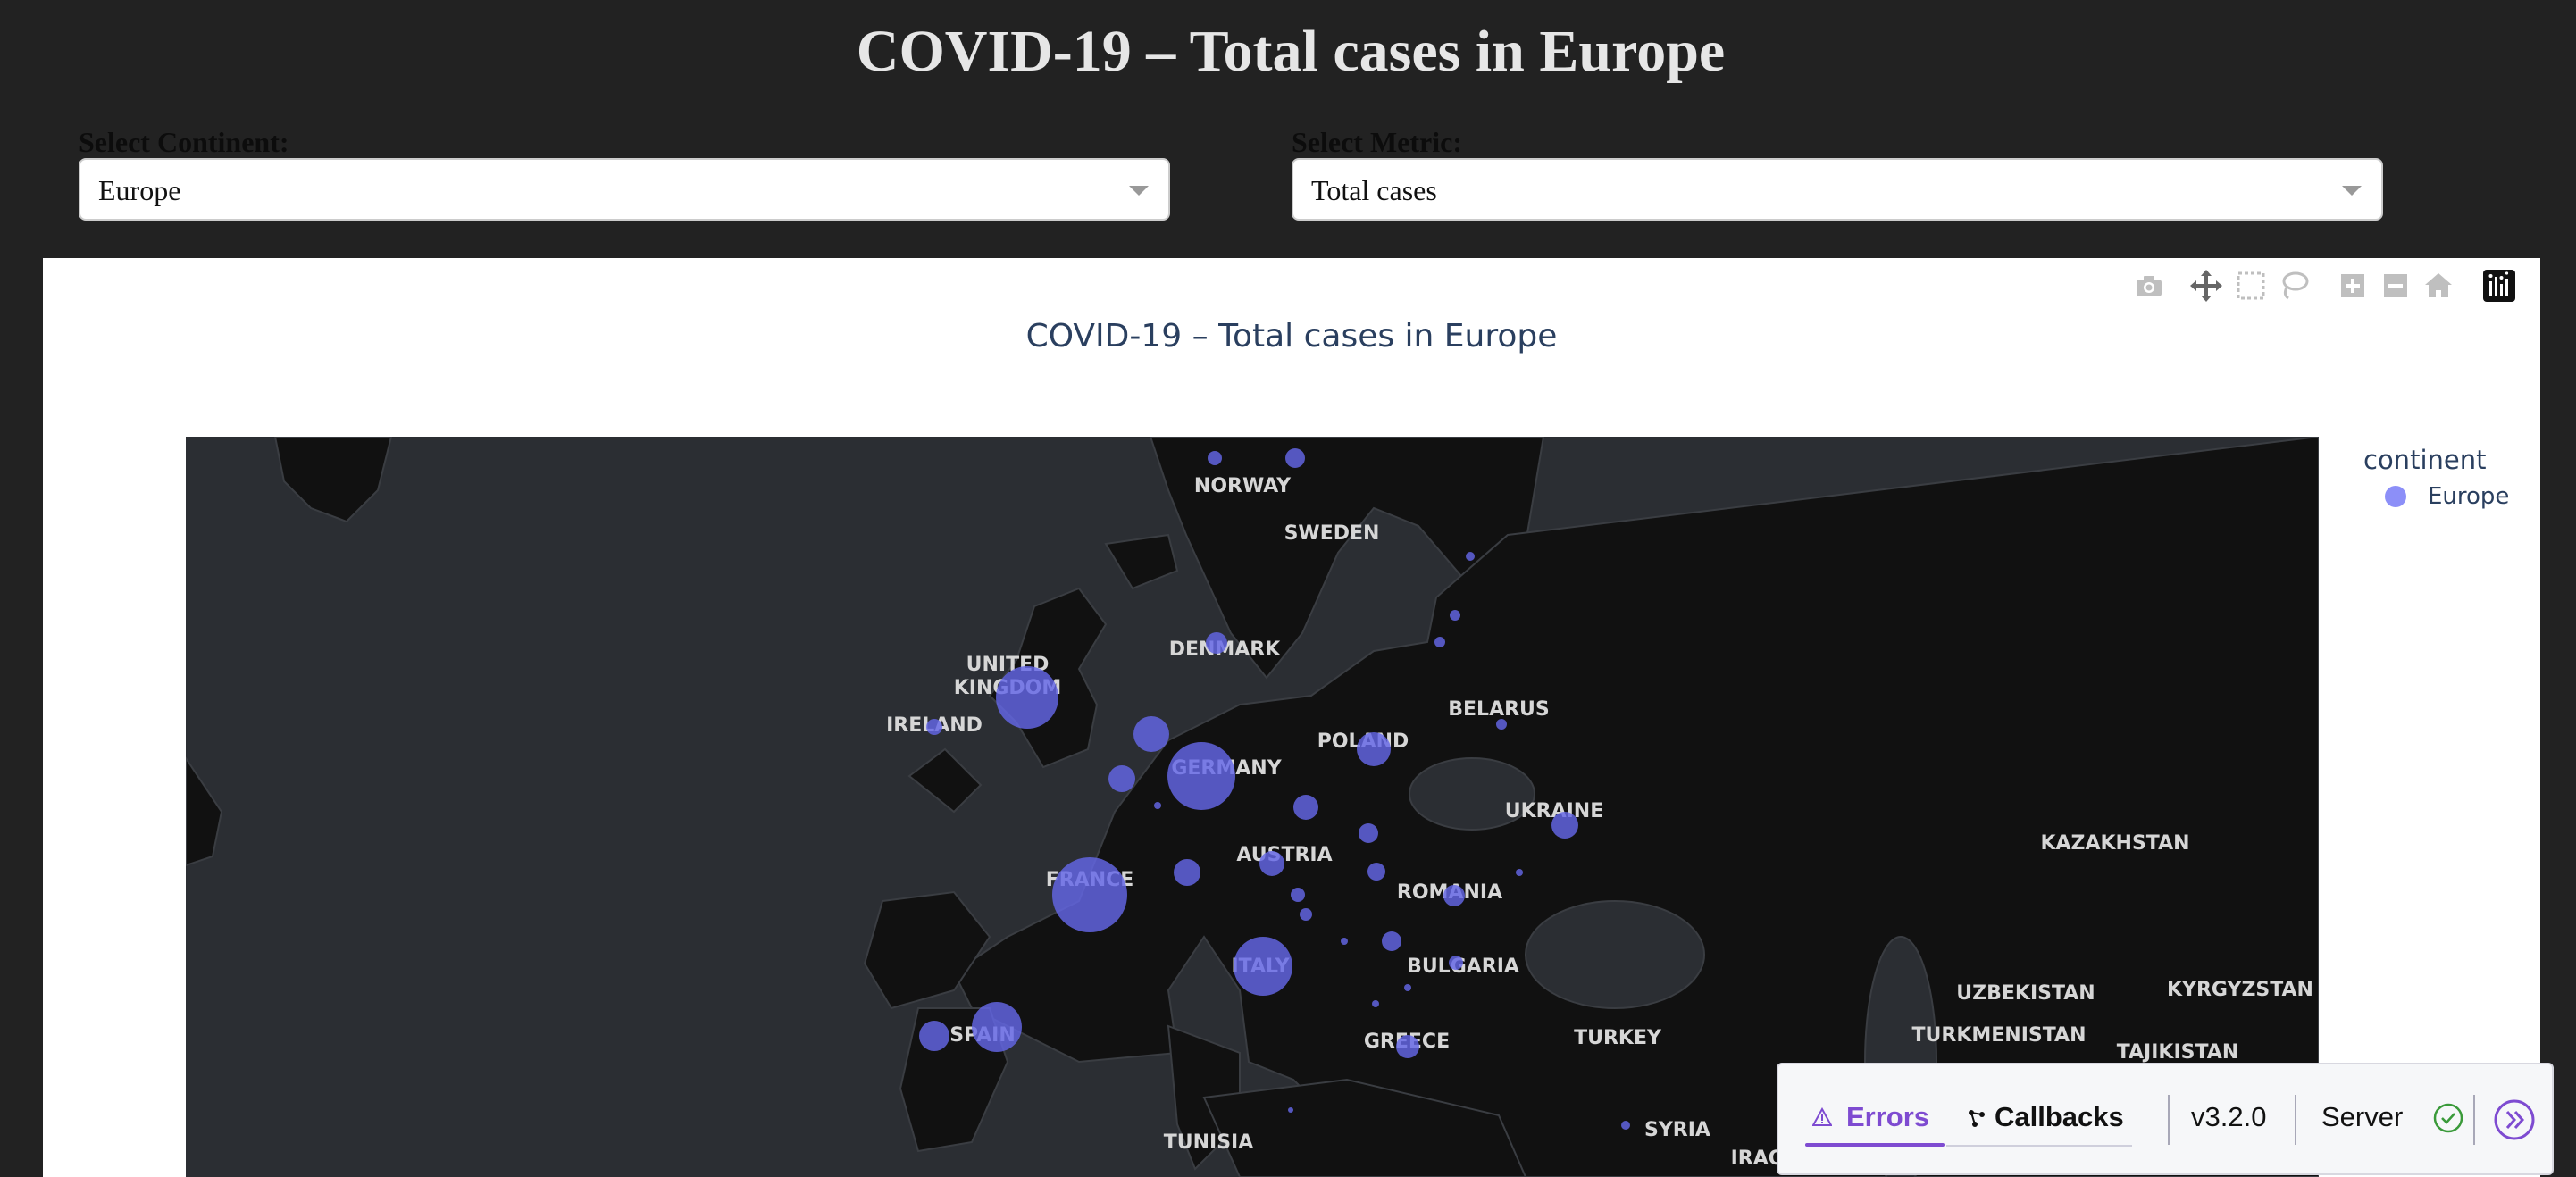  I want to click on modebar, so click(2332, 286).